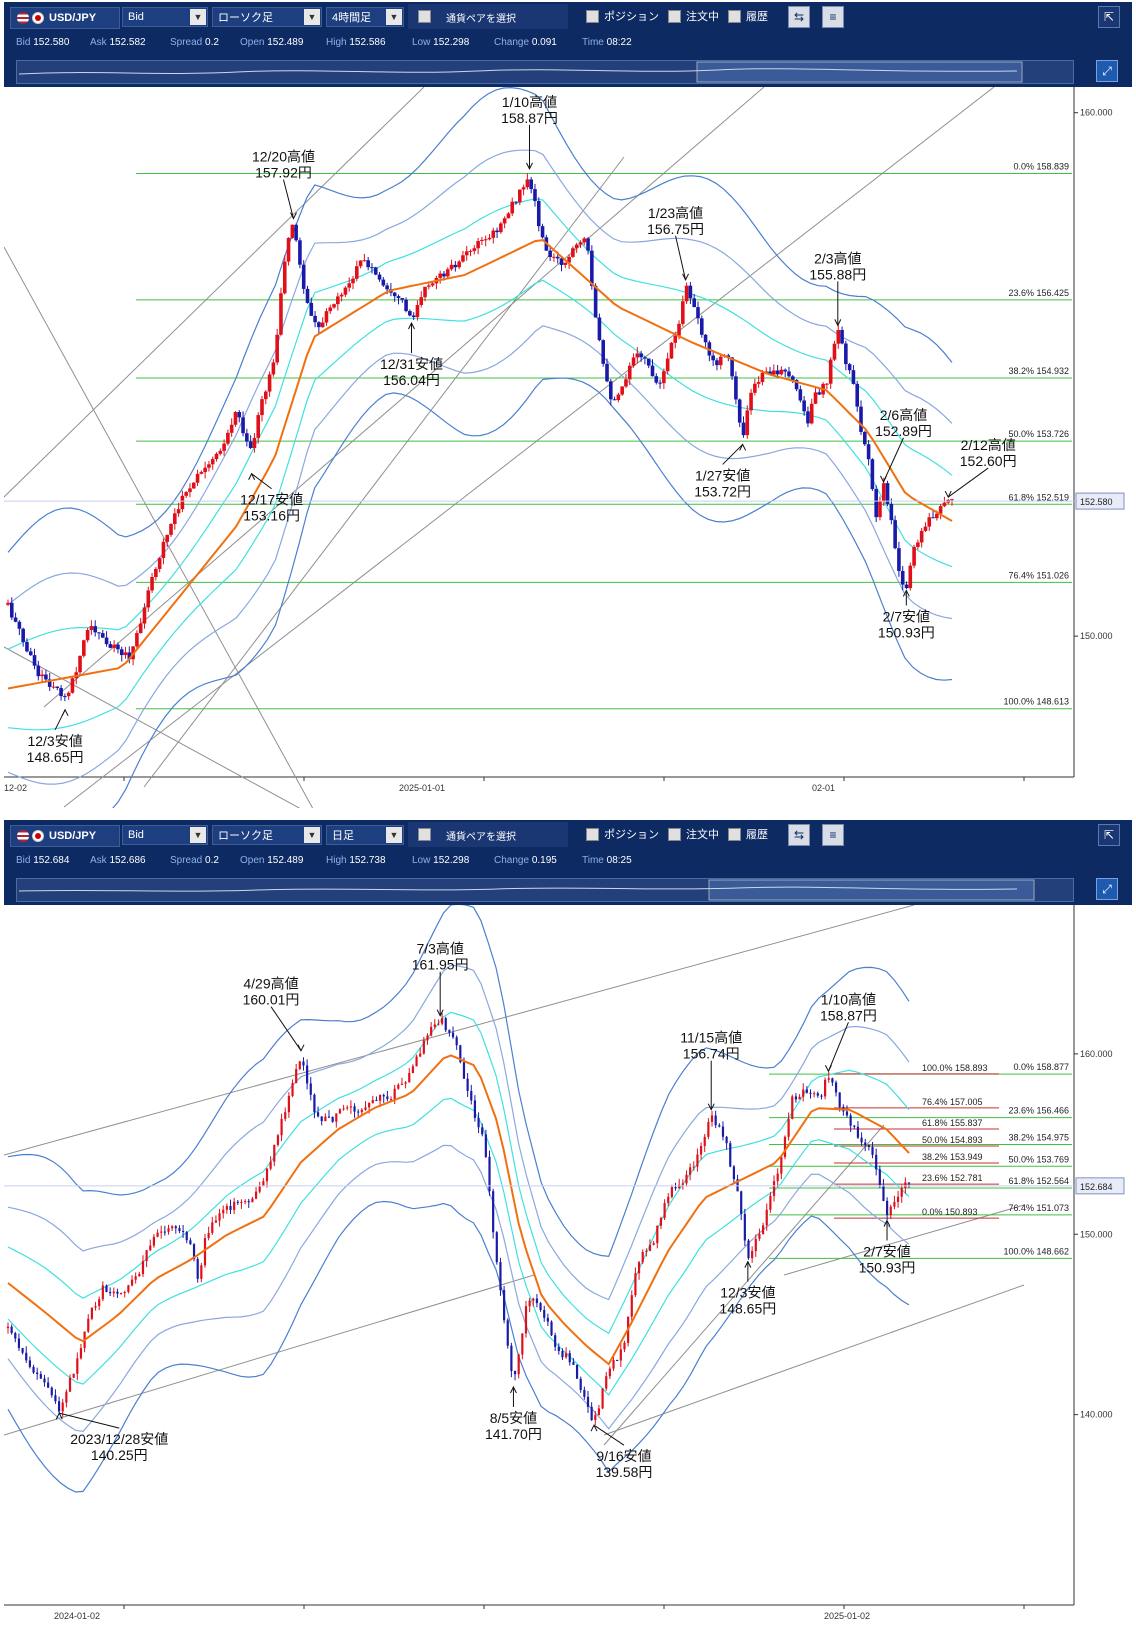 This screenshot has width=1136, height=1643. I want to click on chevron-down-icon: ▼, so click(394, 17).